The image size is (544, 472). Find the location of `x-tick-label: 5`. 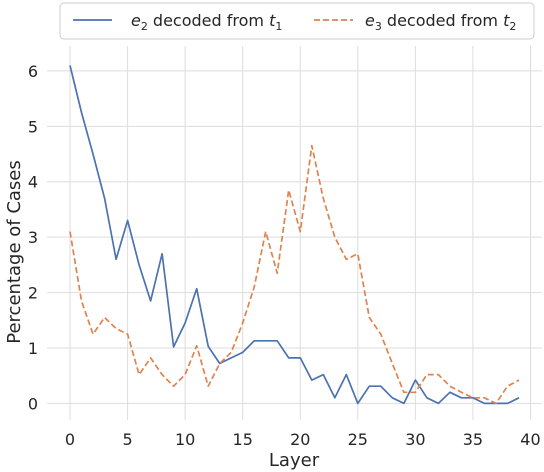

x-tick-label: 5 is located at coordinates (127, 439).